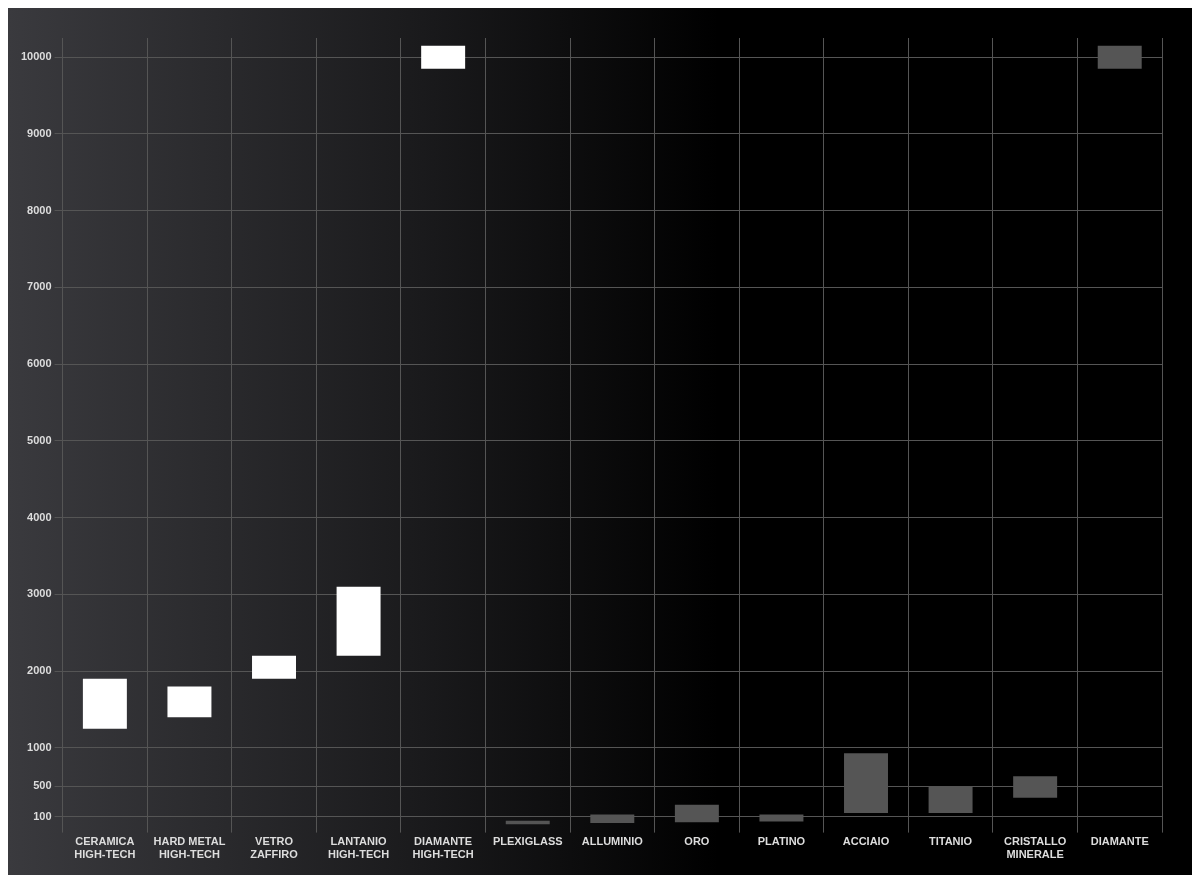 The image size is (1200, 883). I want to click on x-tick-label: ORO, so click(697, 841).